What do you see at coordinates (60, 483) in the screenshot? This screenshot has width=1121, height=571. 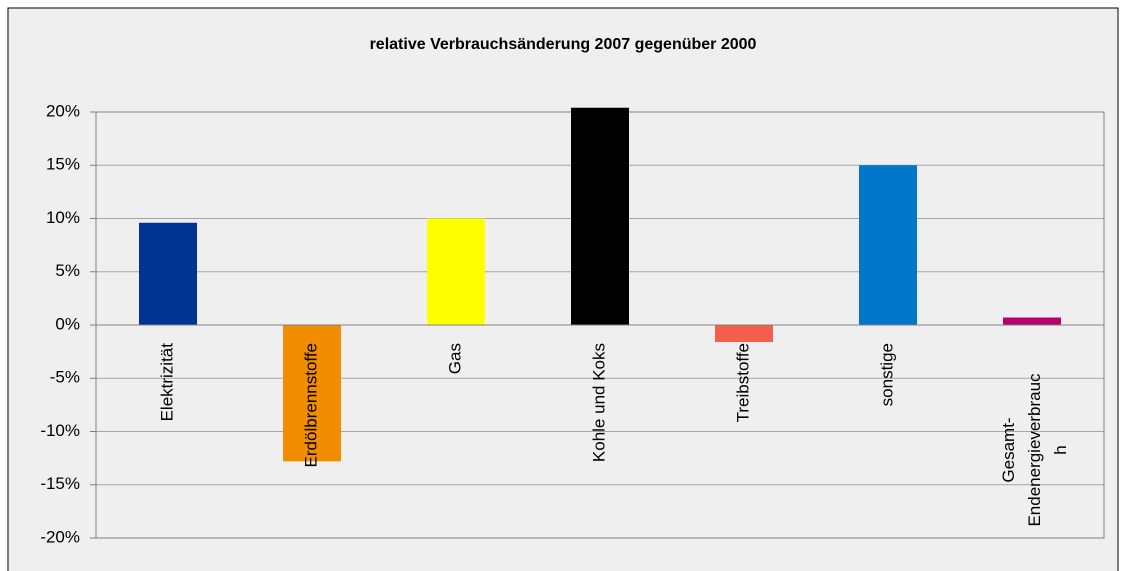 I see `y-tick-label: -15%` at bounding box center [60, 483].